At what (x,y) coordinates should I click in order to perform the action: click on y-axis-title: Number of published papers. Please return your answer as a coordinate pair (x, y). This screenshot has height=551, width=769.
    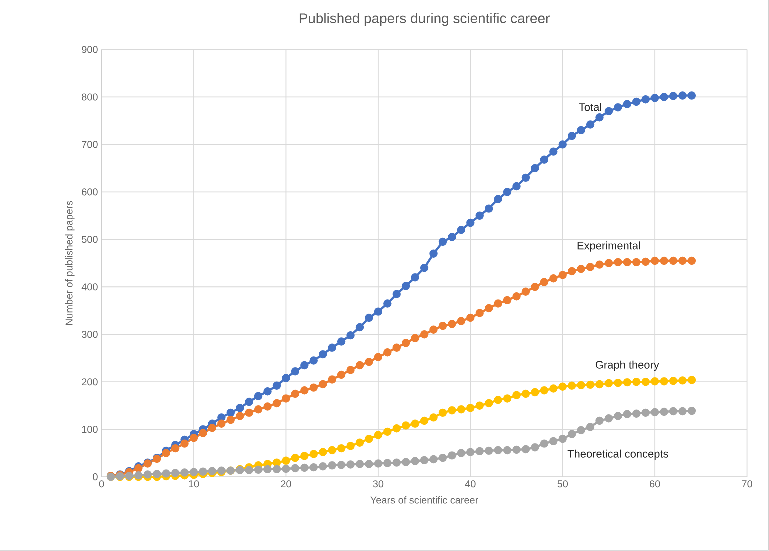
    Looking at the image, I should click on (70, 263).